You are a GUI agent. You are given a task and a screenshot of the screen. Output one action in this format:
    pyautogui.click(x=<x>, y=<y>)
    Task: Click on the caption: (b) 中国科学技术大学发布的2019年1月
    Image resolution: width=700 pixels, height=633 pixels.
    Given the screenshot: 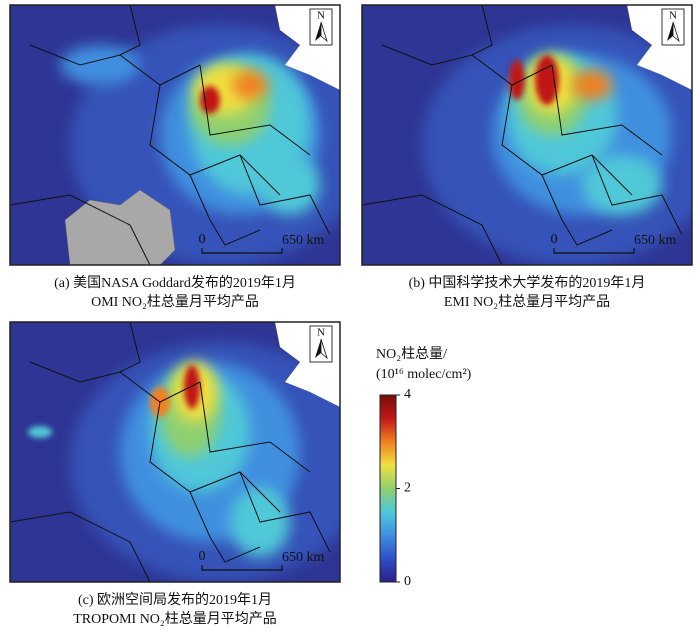 What is the action you would take?
    pyautogui.click(x=527, y=283)
    